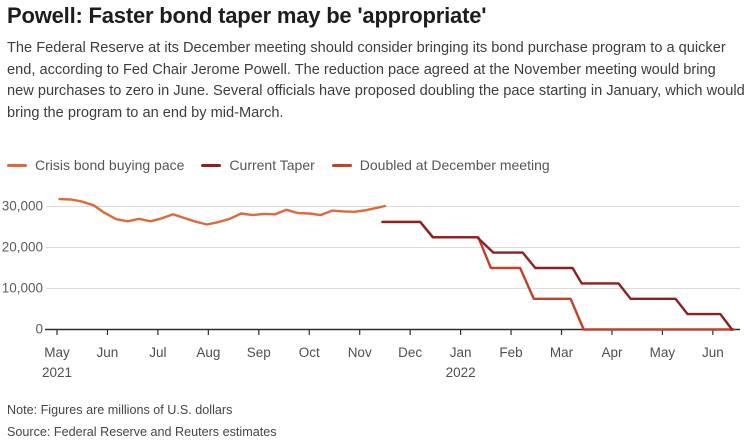 Image resolution: width=751 pixels, height=444 pixels. What do you see at coordinates (222, 211) in the screenshot?
I see `series-line-crisis-bond-buying-pace` at bounding box center [222, 211].